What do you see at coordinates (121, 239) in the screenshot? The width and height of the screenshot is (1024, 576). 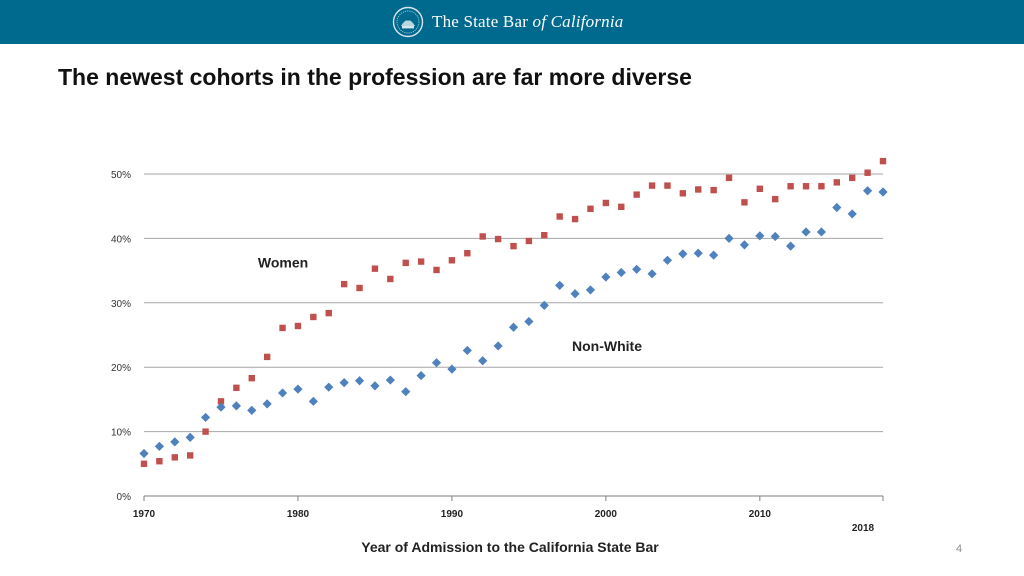 I see `y-tick-label: 40%` at bounding box center [121, 239].